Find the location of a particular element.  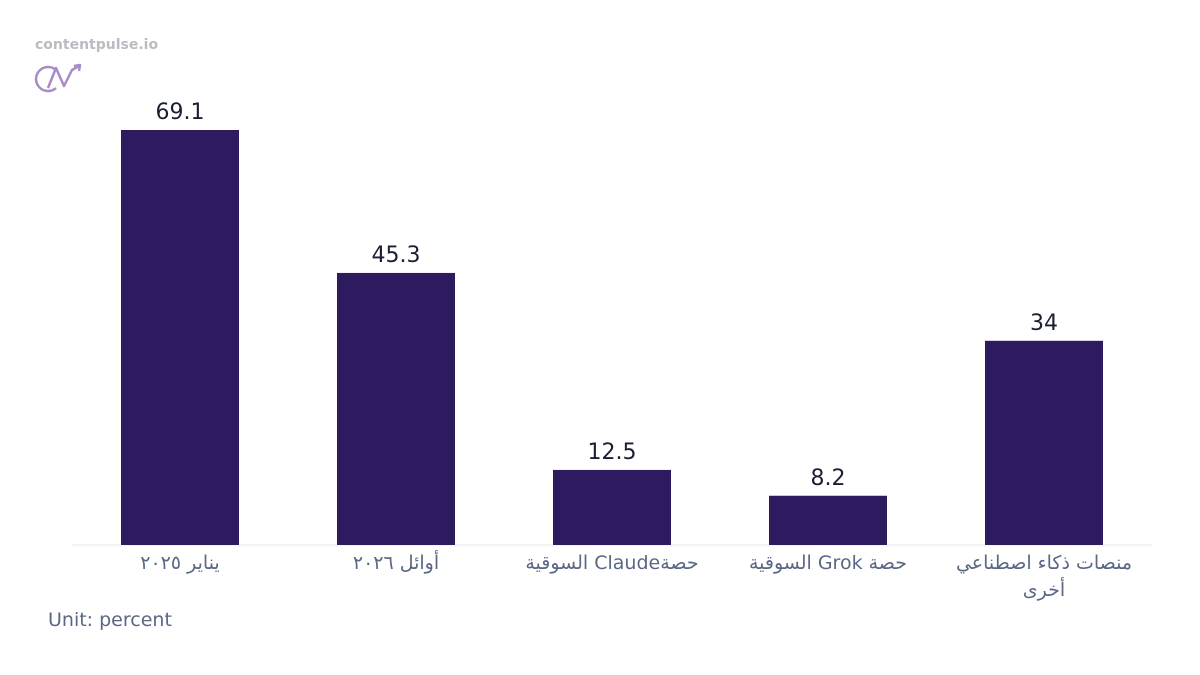

x-tick-label: أوائل ٢٠٢٦ is located at coordinates (396, 563).